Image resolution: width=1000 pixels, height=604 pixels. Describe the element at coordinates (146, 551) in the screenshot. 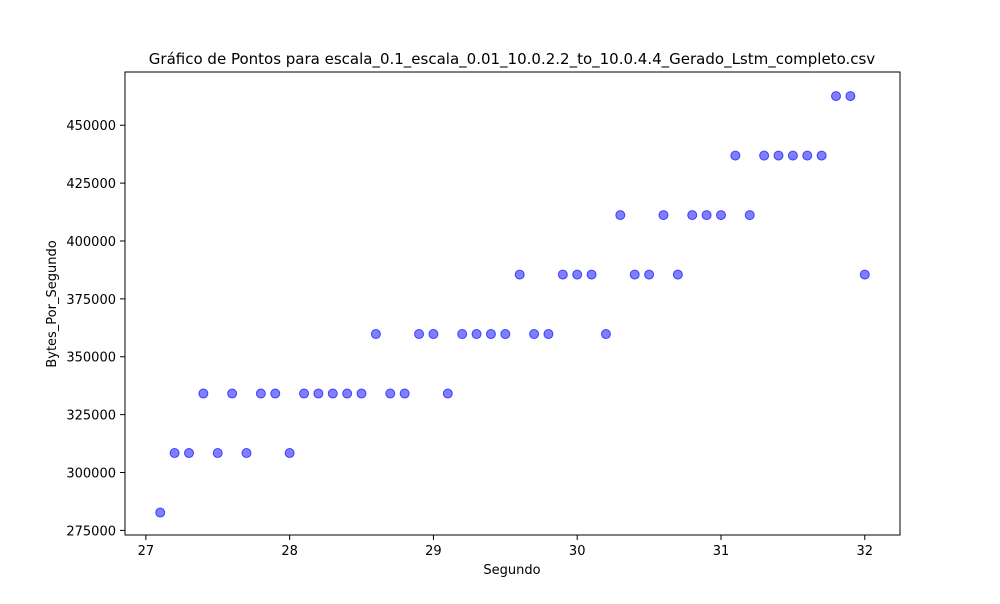

I see `x-tick-label: 27` at that location.